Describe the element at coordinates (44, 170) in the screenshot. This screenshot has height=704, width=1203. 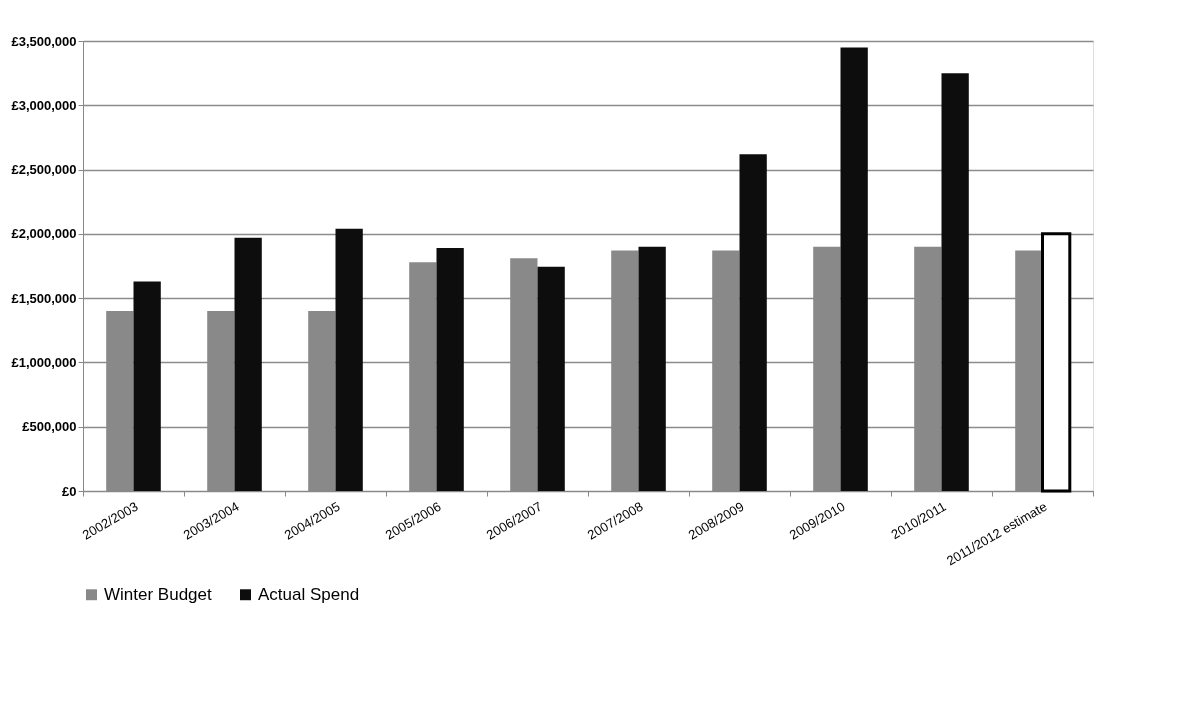
I see `y-tick-label: £2,500,000` at that location.